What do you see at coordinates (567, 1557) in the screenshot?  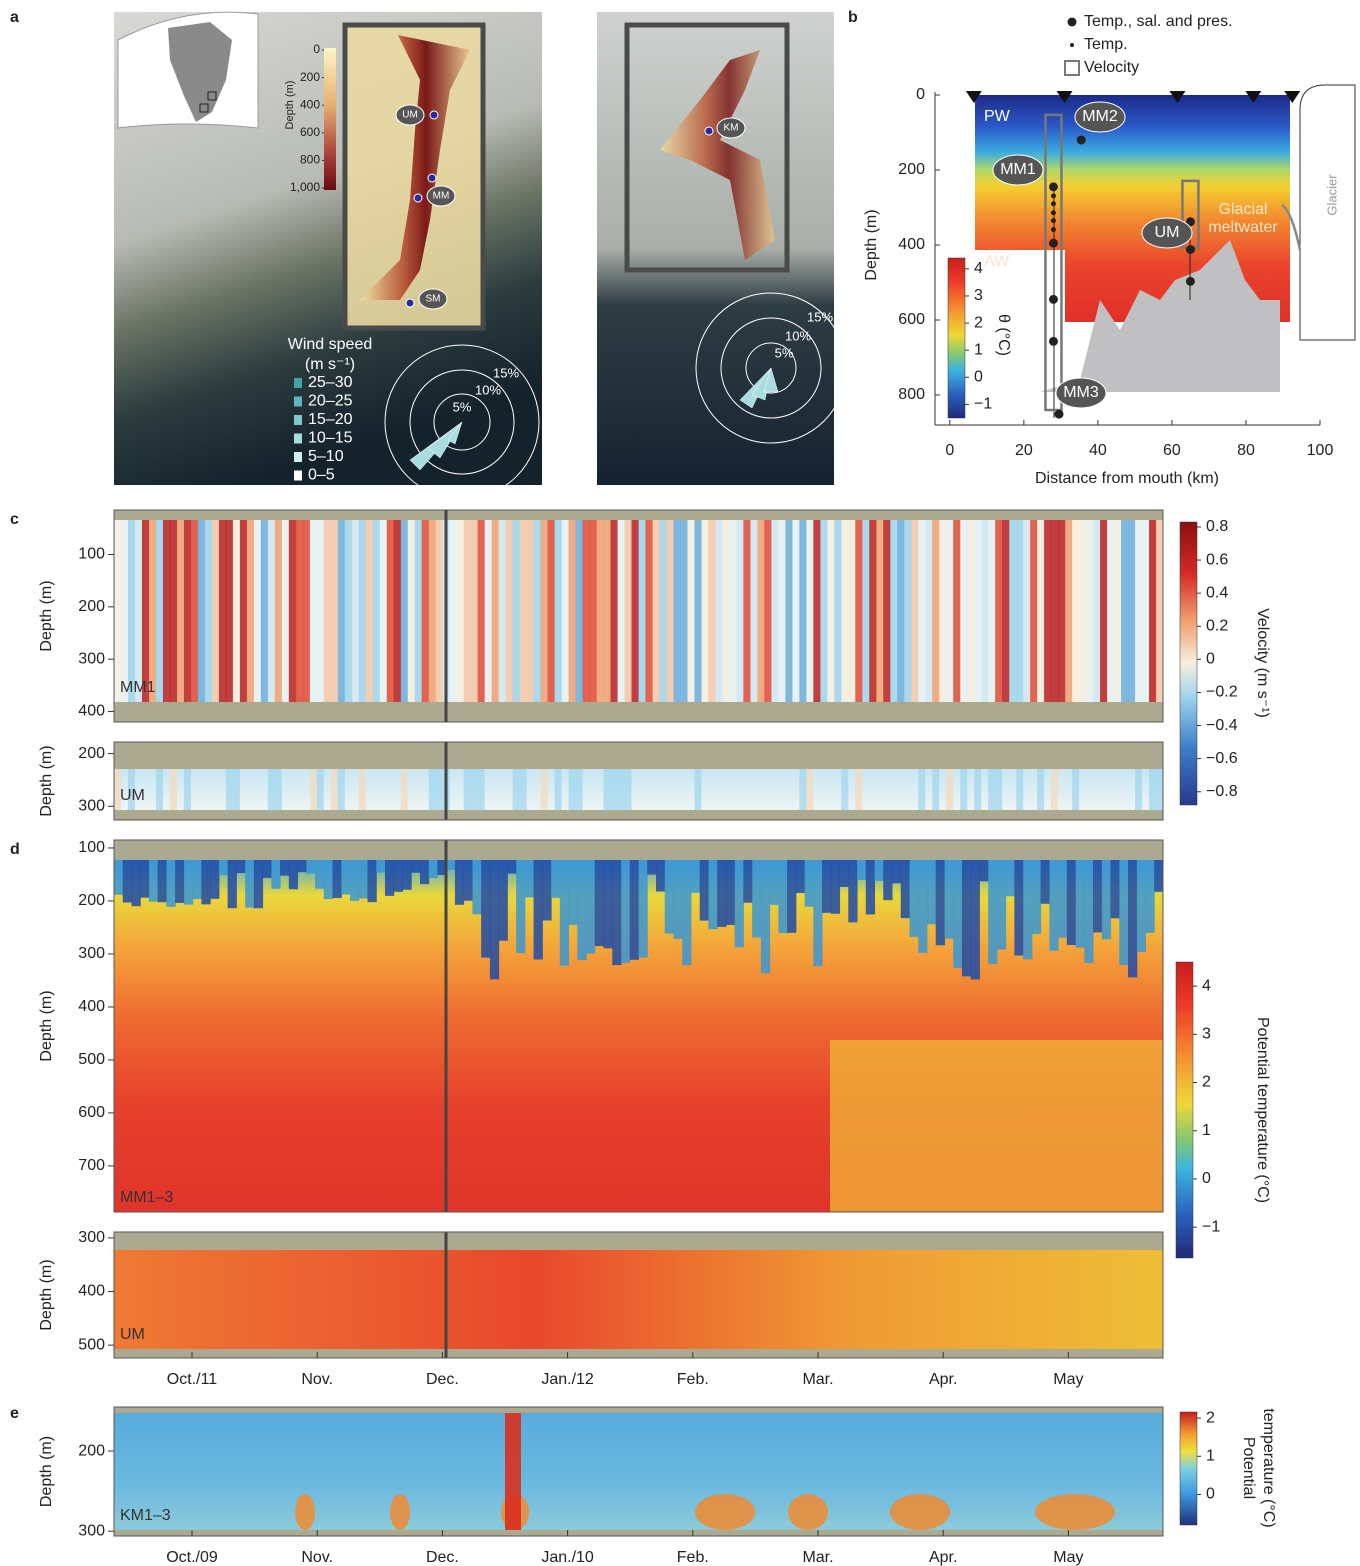 I see `x-tick-label: Jan./10` at bounding box center [567, 1557].